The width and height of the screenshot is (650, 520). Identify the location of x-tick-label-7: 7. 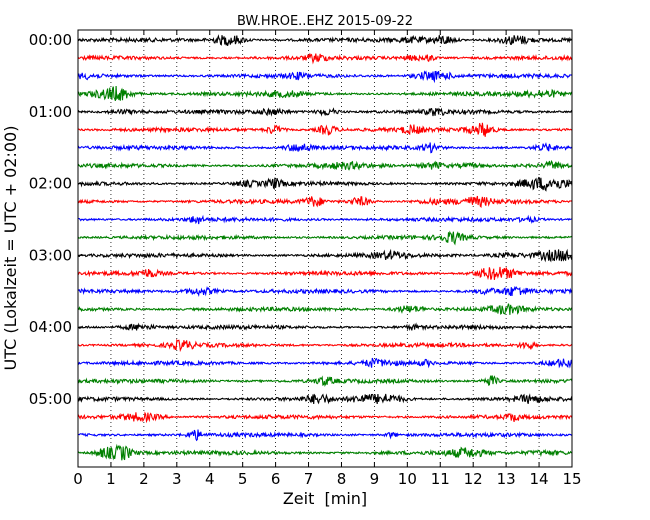
(309, 479).